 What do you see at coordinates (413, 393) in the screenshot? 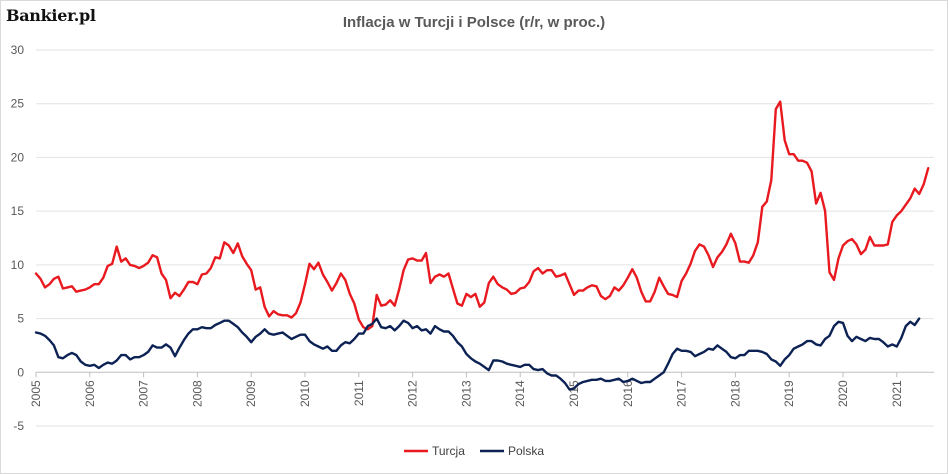
I see `x-tick-label: 2012` at bounding box center [413, 393].